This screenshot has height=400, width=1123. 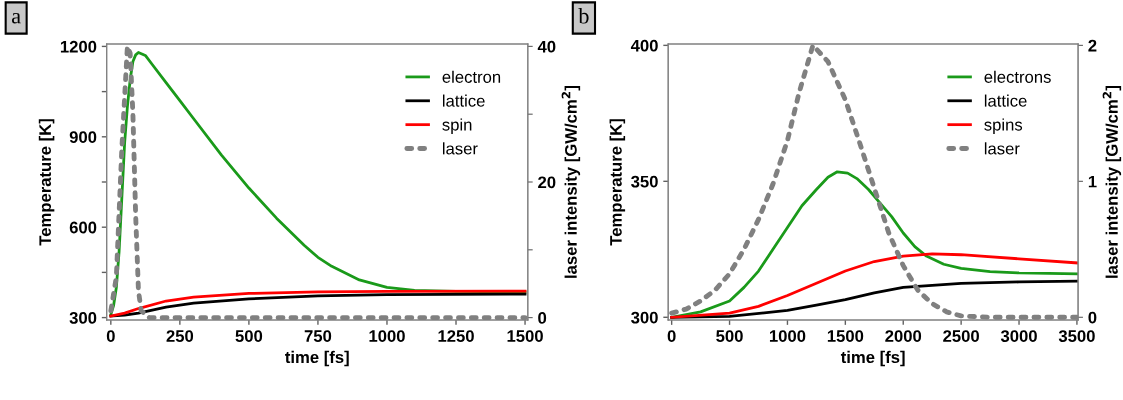 I want to click on y2-tick-label: 20, so click(x=547, y=182).